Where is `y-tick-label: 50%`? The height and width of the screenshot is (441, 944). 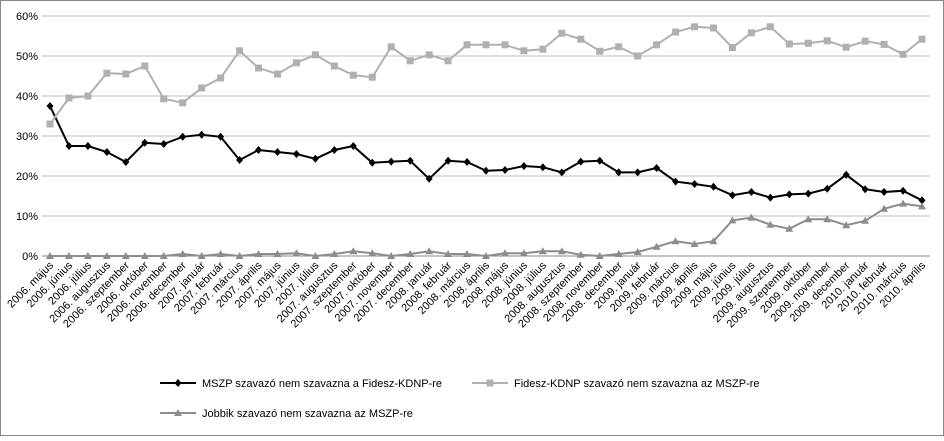 y-tick-label: 50% is located at coordinates (27, 57).